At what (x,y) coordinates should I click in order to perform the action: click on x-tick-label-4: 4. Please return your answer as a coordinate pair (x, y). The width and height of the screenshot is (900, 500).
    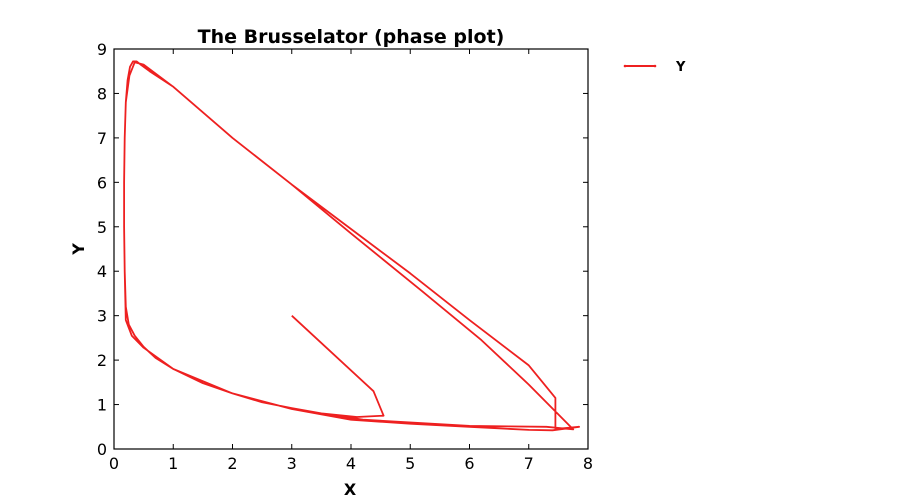
    Looking at the image, I should click on (351, 463).